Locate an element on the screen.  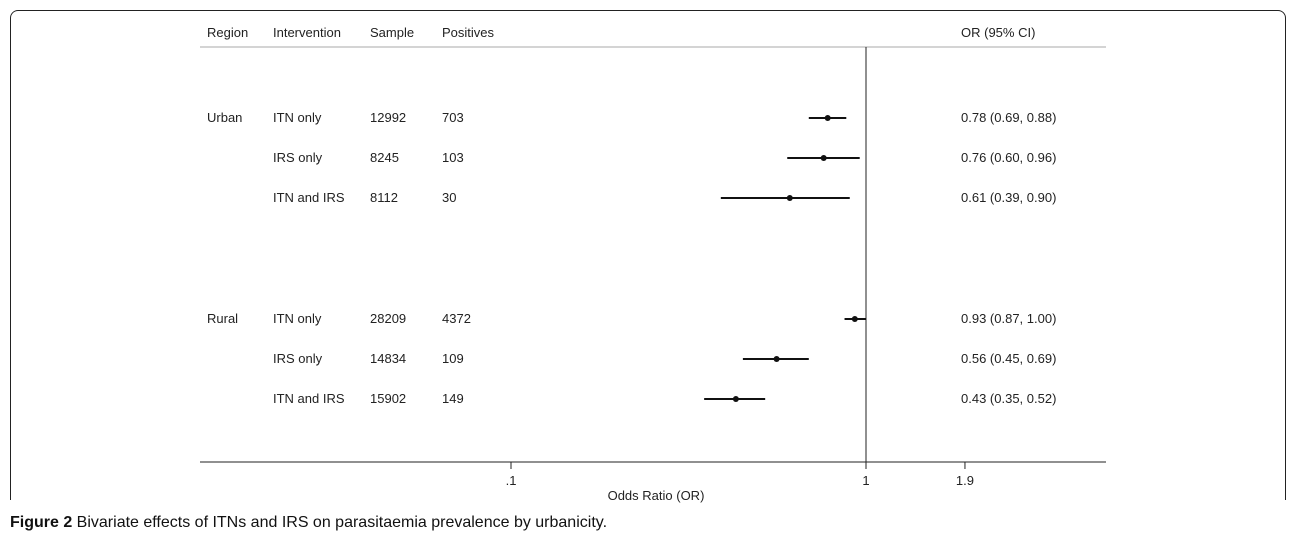
caption-label: Figure 2 is located at coordinates (41, 522).